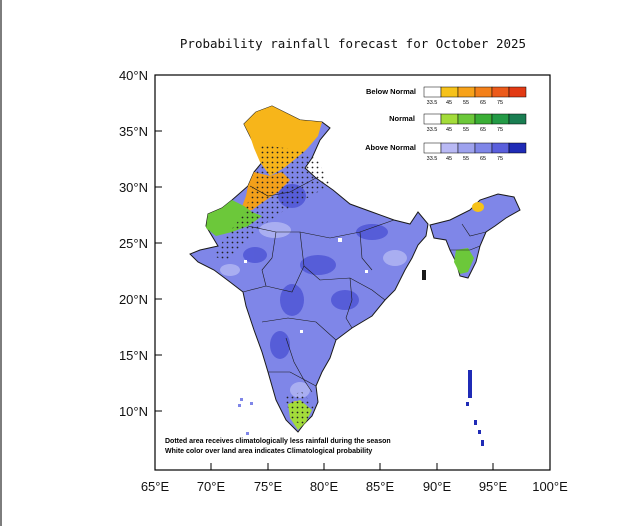 The width and height of the screenshot is (640, 526). What do you see at coordinates (306, 285) in the screenshot?
I see `climatological-white-patches` at bounding box center [306, 285].